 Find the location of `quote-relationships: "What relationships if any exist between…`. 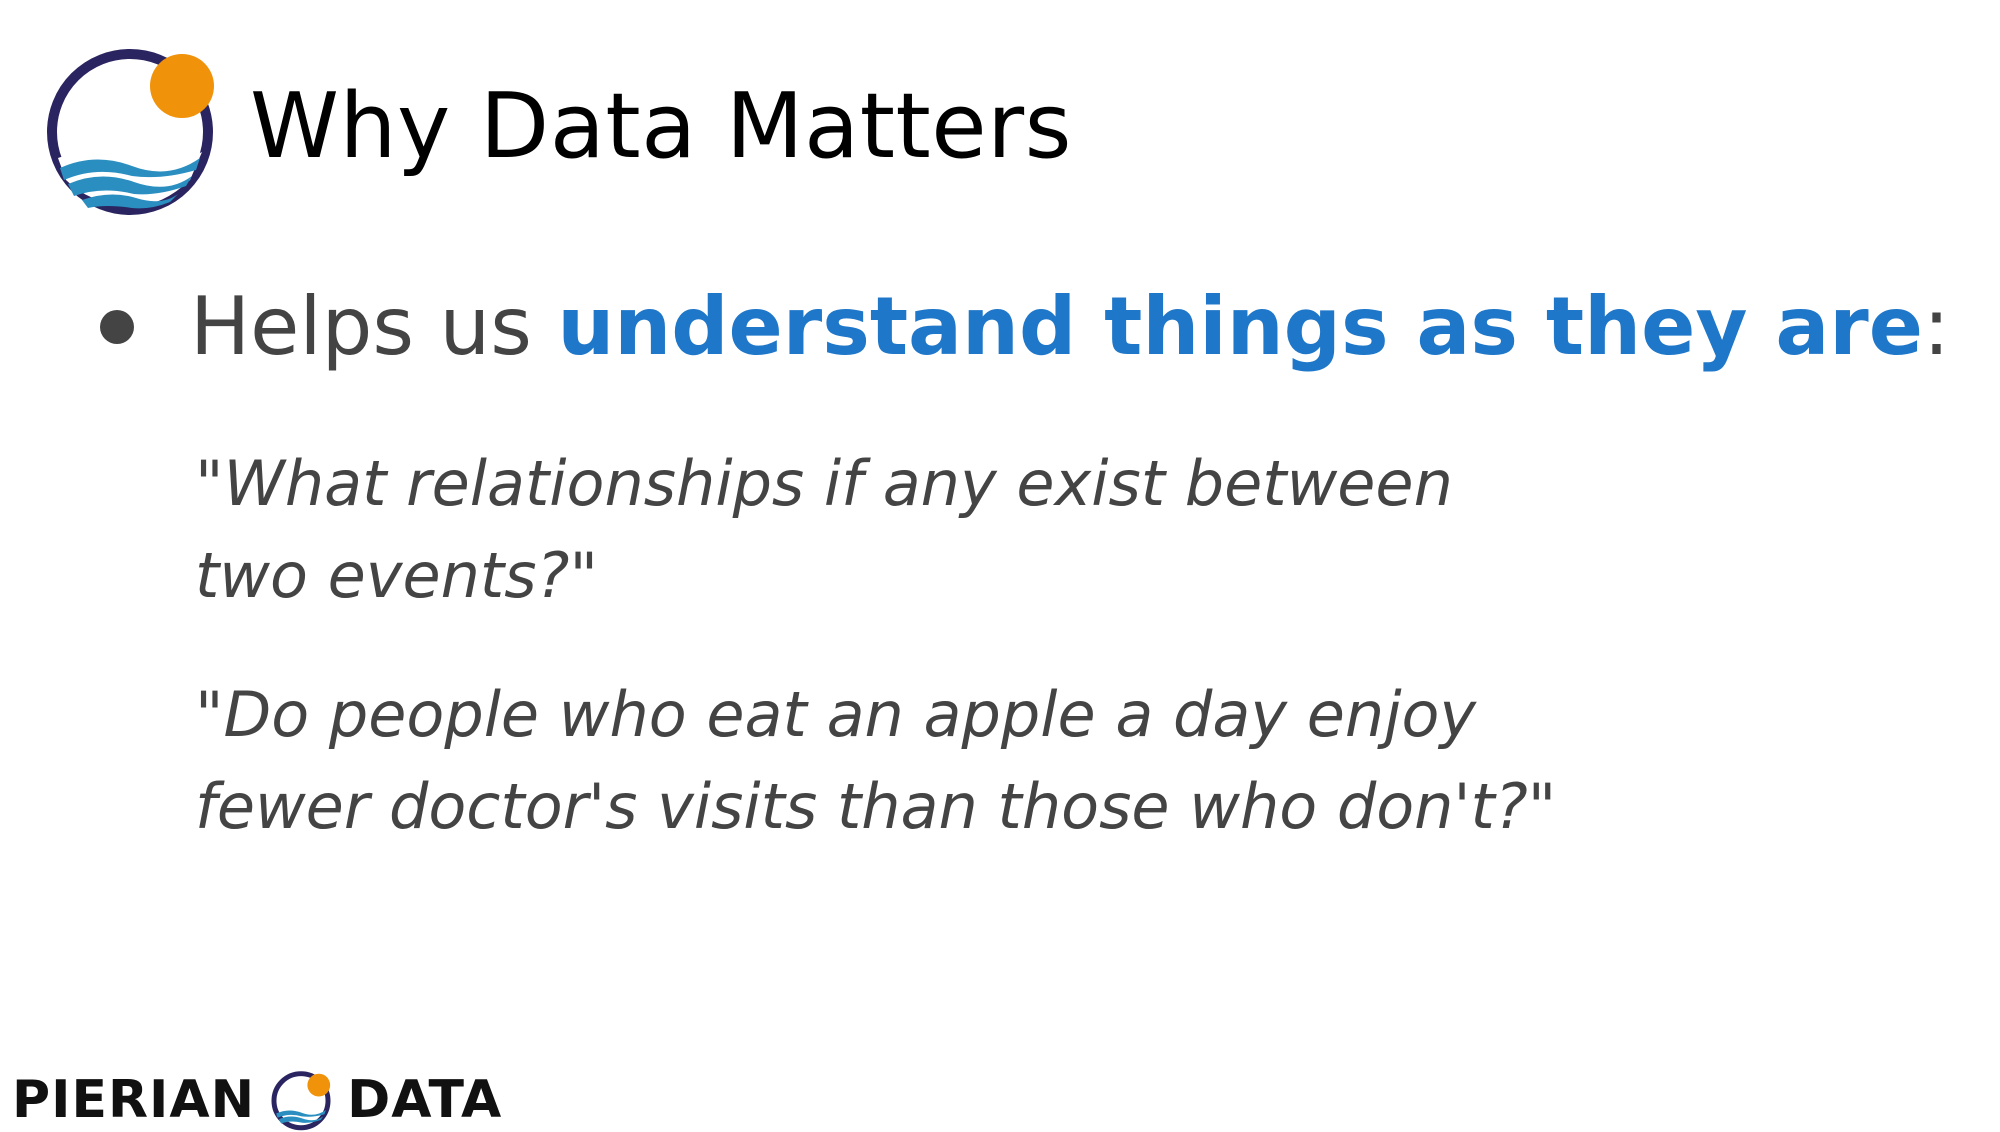

quote-relationships: "What relationships if any exist between… is located at coordinates (824, 530).